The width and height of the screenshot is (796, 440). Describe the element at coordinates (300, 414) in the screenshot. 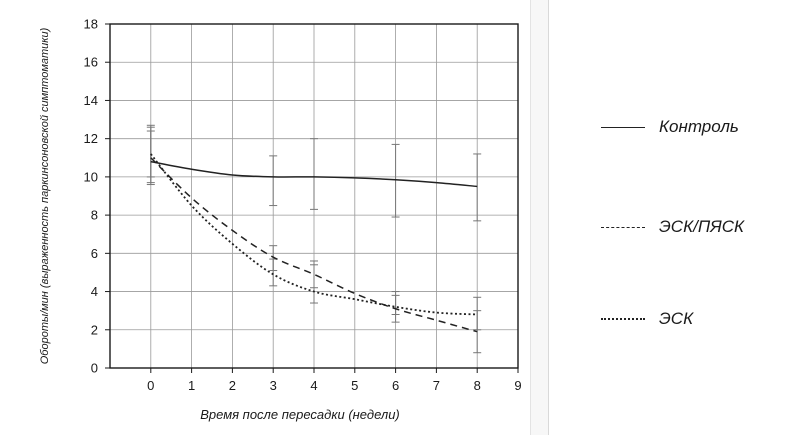

I see `x-axis-title: Время после пересадки (недели)` at that location.